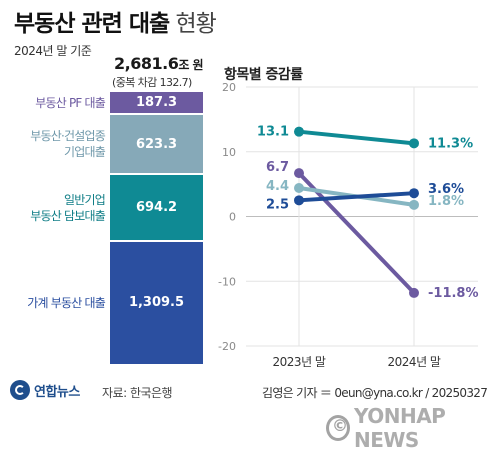 Image resolution: width=500 pixels, height=452 pixels. I want to click on segment-label-line: 부동산·건설업종, so click(67, 136).